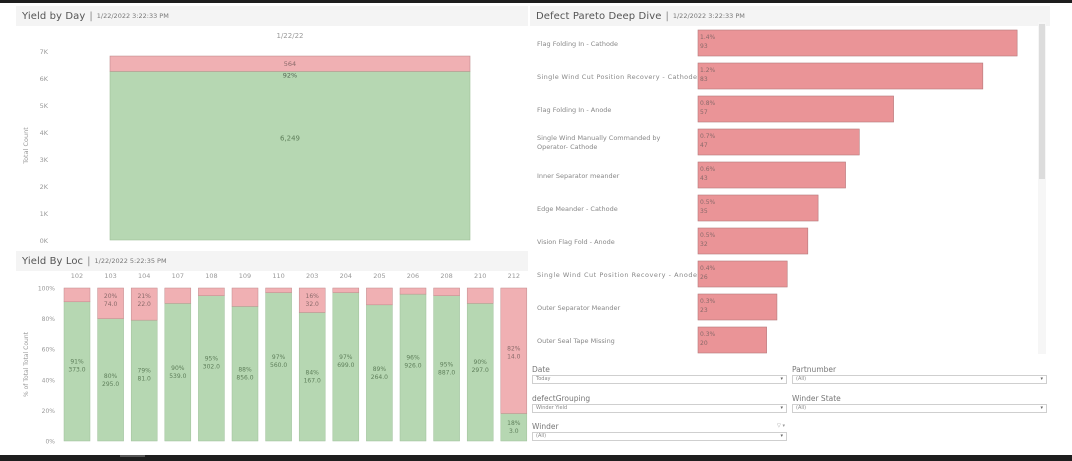 The image size is (1072, 461). Describe the element at coordinates (313, 373) in the screenshot. I see `good-pct-label: 84%` at that location.